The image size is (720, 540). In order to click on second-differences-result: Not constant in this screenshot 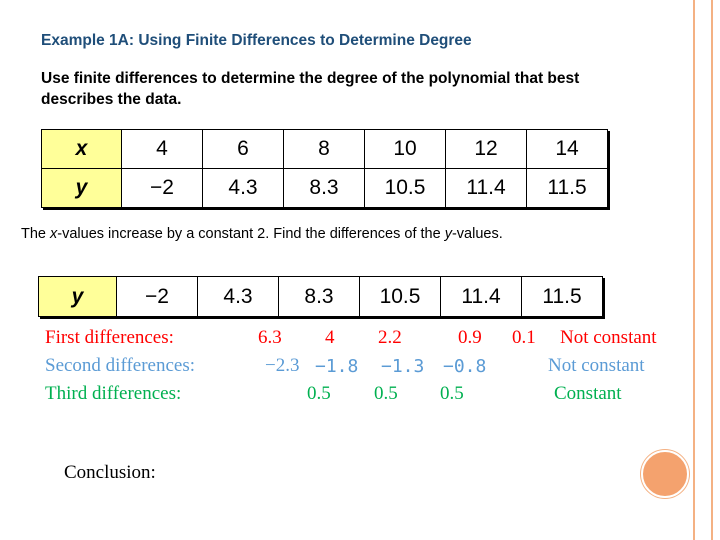, I will do `click(596, 365)`.